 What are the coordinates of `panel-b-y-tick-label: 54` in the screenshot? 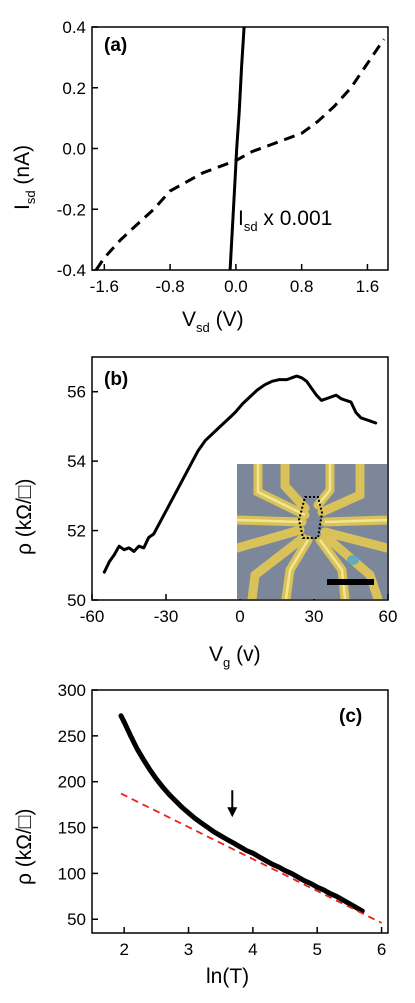 It's located at (76, 461).